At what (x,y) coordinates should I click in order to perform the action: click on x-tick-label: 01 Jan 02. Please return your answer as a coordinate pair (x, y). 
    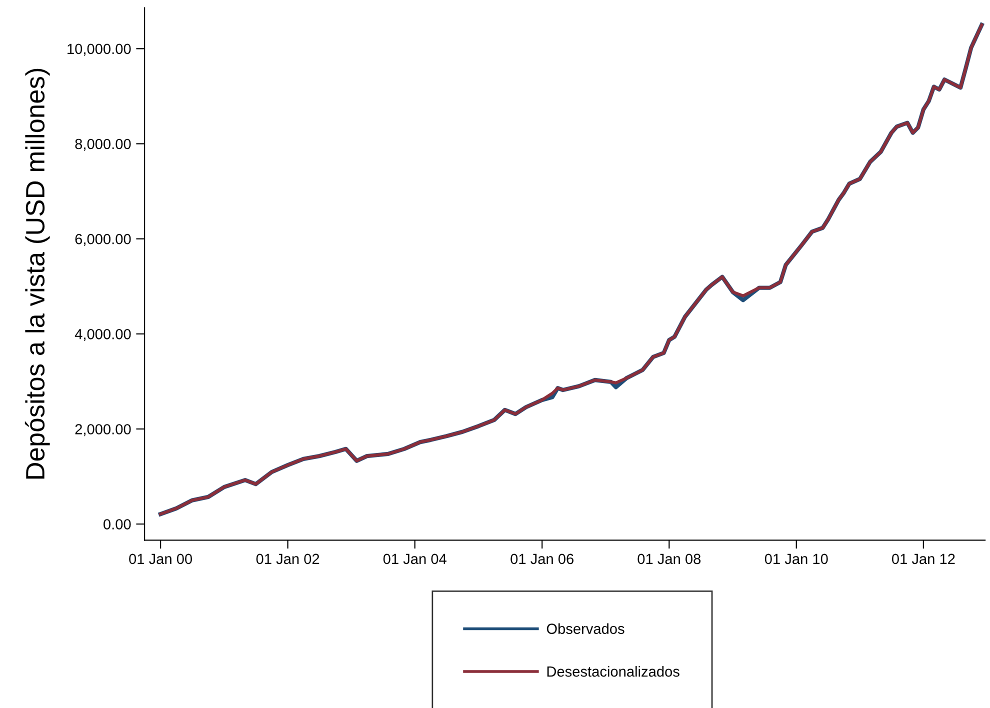
    Looking at the image, I should click on (288, 559).